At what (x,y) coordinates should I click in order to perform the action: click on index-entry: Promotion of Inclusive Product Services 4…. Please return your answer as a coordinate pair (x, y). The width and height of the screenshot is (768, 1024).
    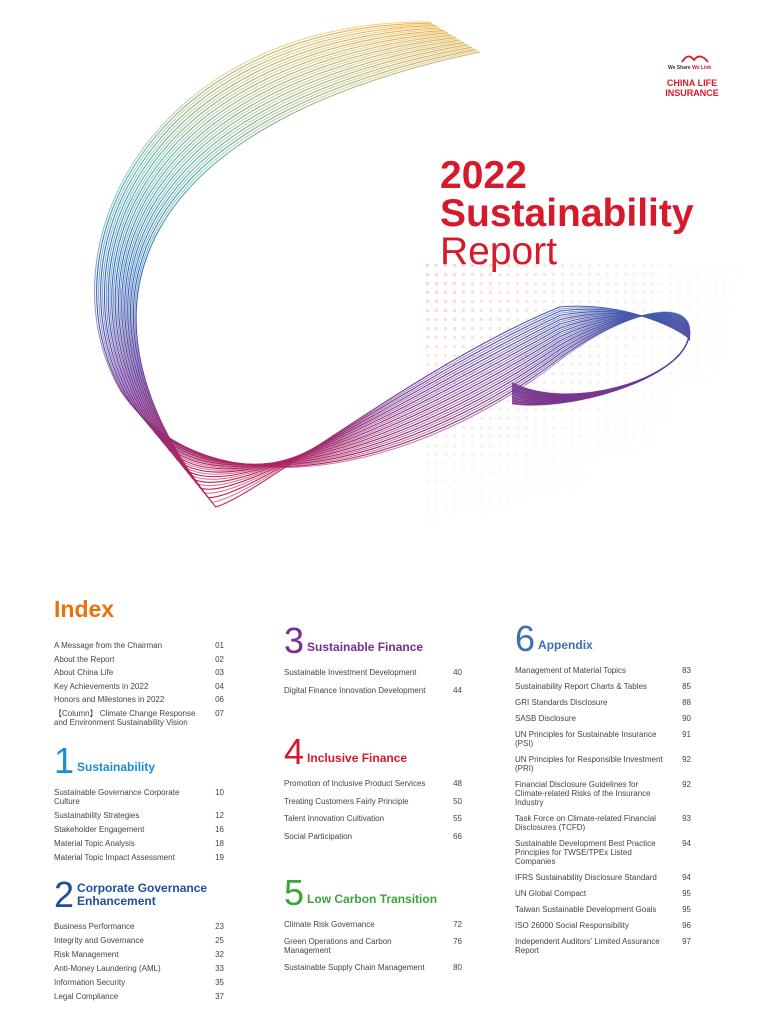
    Looking at the image, I should click on (373, 783).